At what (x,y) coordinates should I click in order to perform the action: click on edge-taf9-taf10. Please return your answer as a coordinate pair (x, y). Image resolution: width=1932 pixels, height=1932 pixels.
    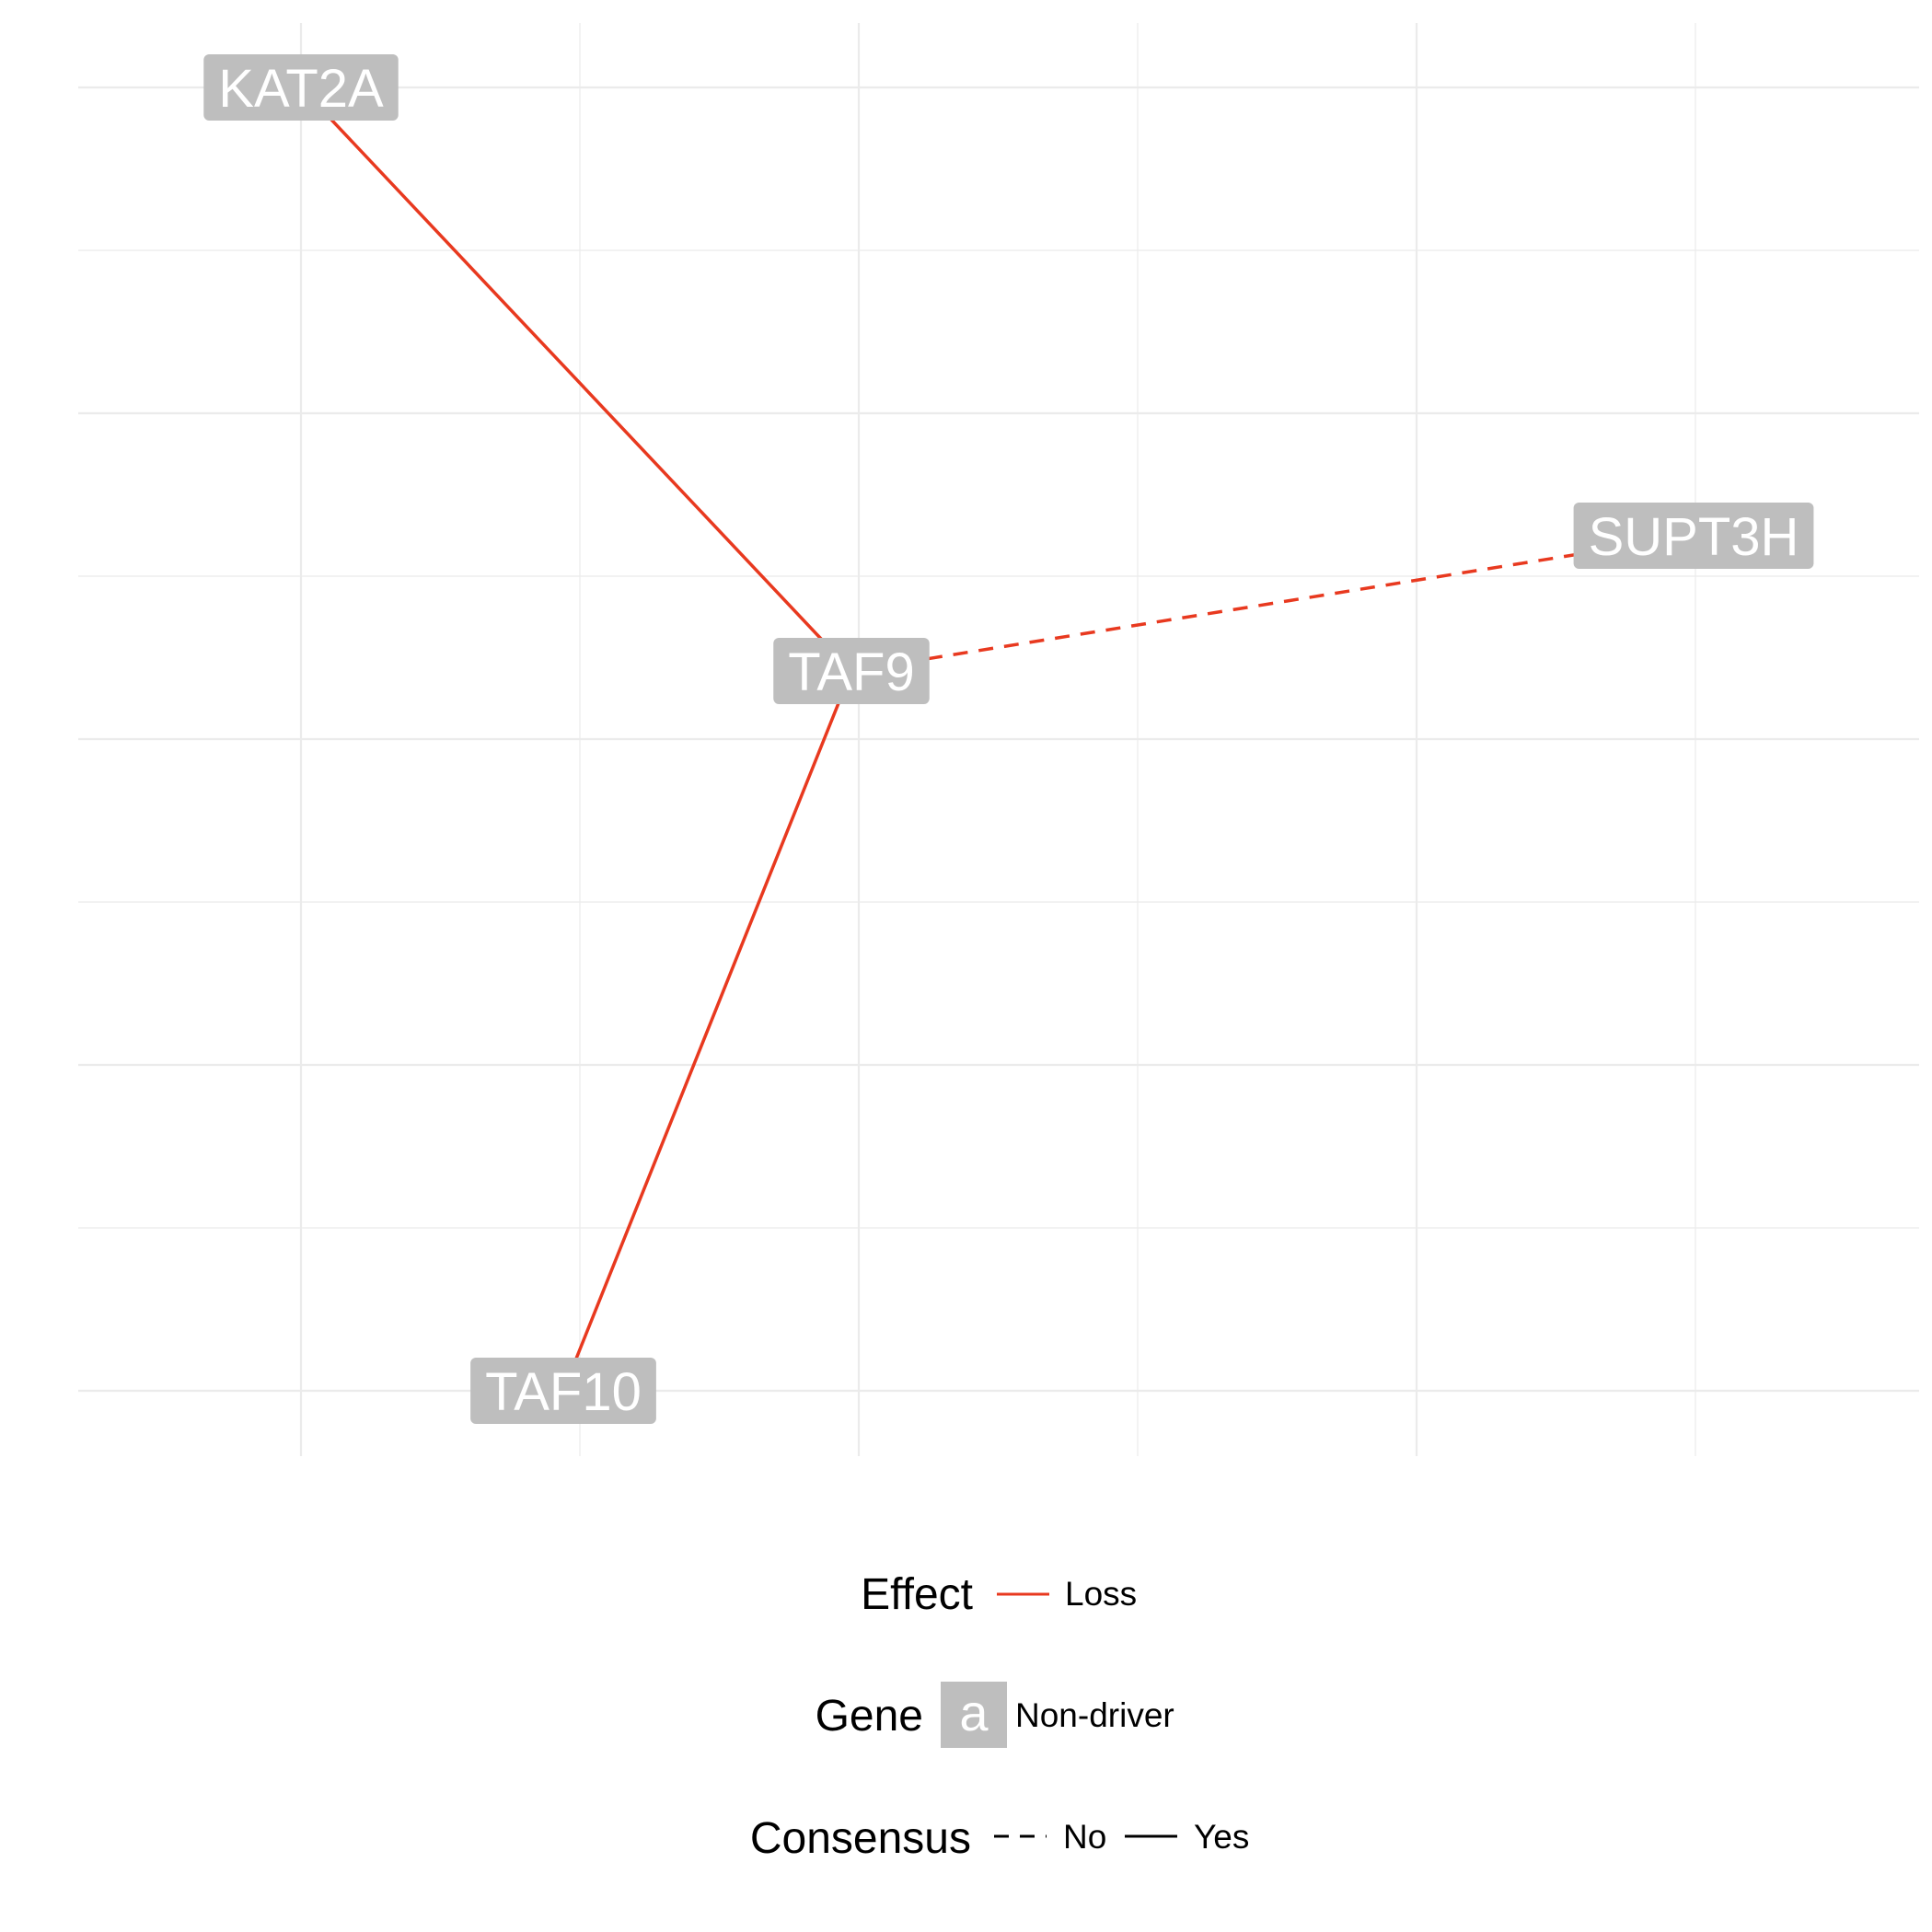
    Looking at the image, I should click on (707, 1031).